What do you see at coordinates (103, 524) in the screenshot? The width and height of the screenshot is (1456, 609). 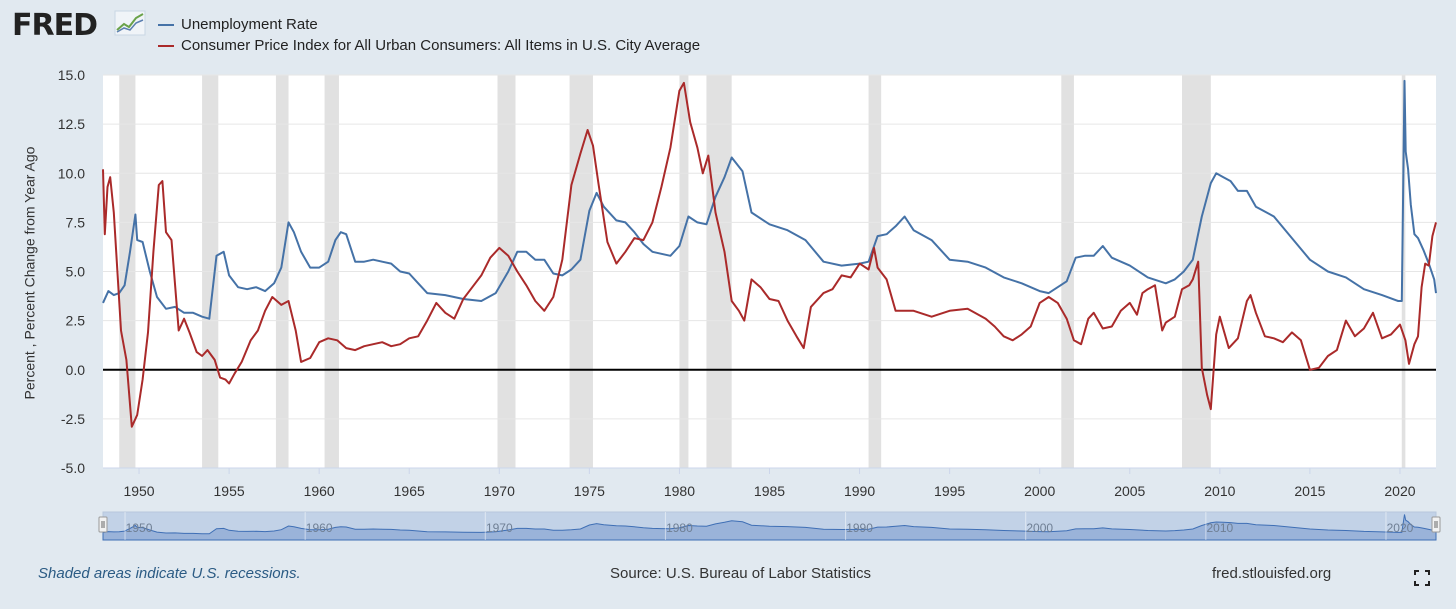 I see `navigator-handle-left` at bounding box center [103, 524].